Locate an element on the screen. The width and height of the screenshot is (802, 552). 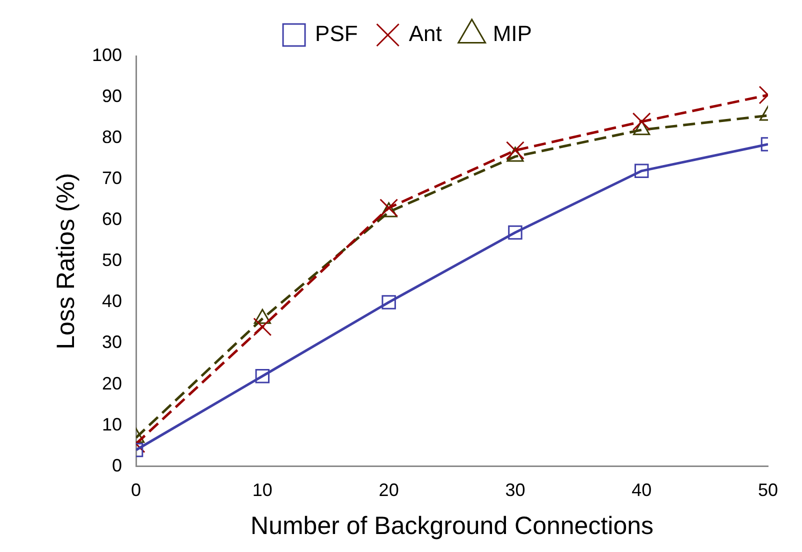
x-tick-label: 0 is located at coordinates (136, 490).